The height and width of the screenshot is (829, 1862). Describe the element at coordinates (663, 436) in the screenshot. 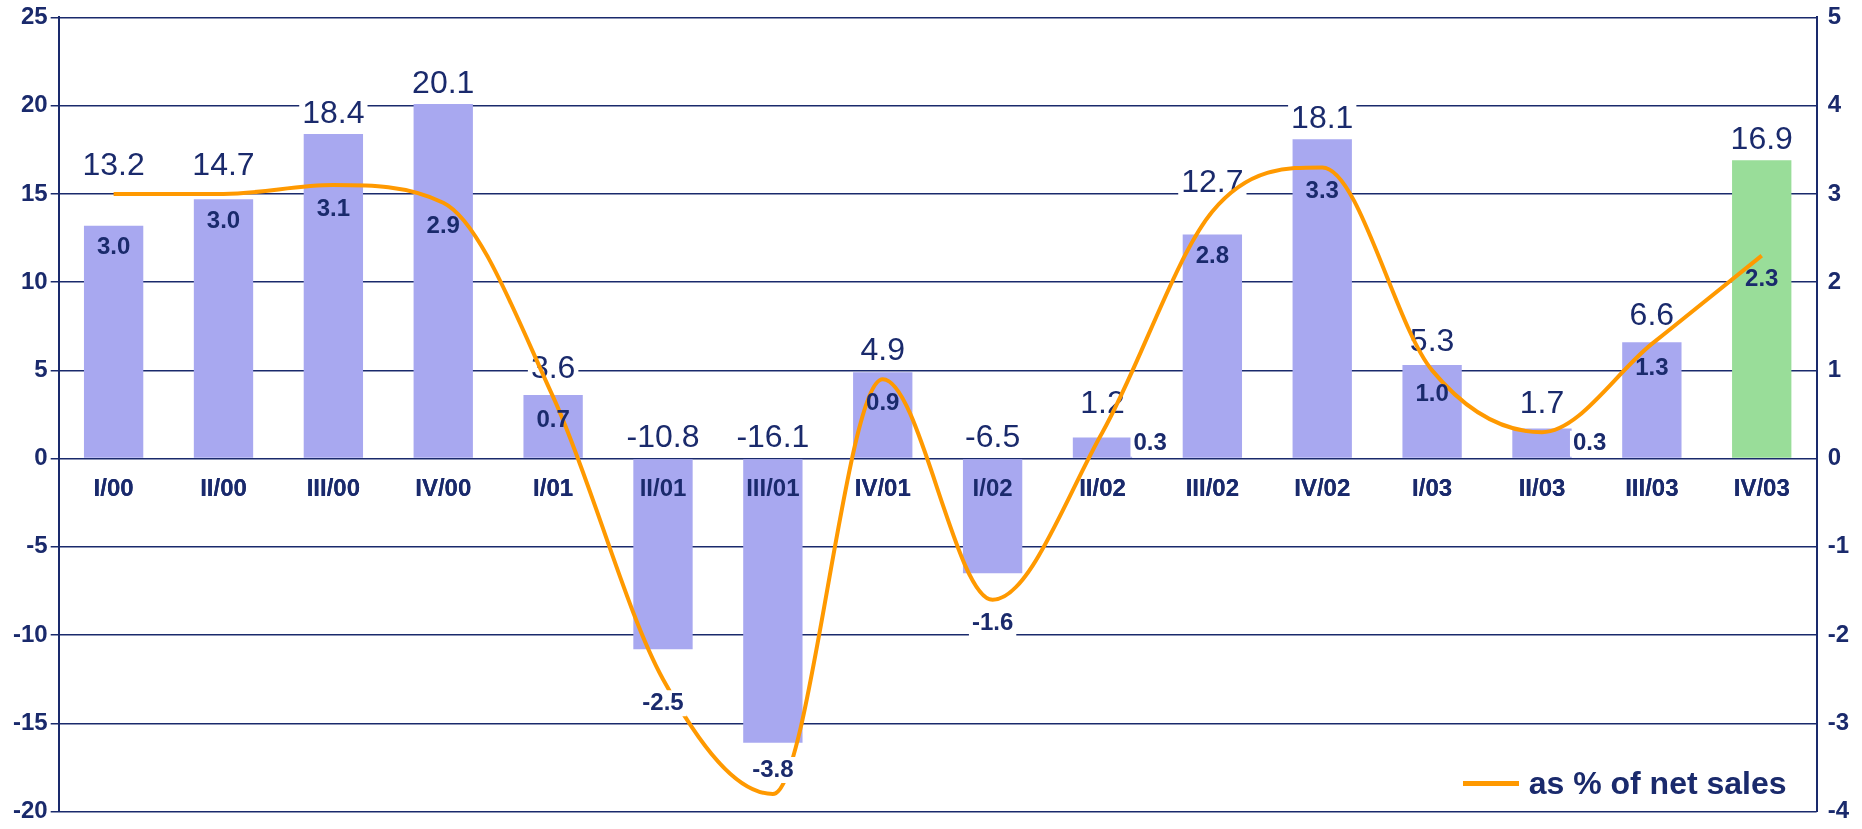

I see `data-label: -10.8` at that location.